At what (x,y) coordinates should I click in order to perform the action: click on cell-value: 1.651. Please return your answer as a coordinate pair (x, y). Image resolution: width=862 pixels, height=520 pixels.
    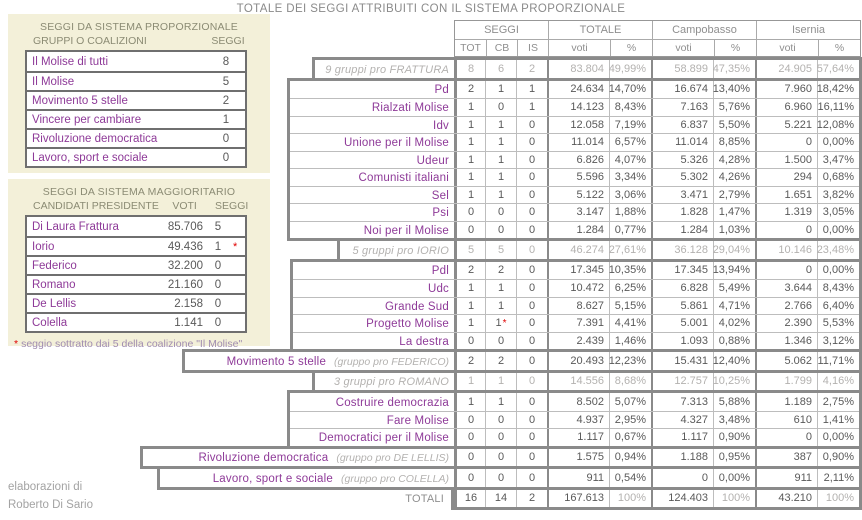
    Looking at the image, I should click on (798, 194).